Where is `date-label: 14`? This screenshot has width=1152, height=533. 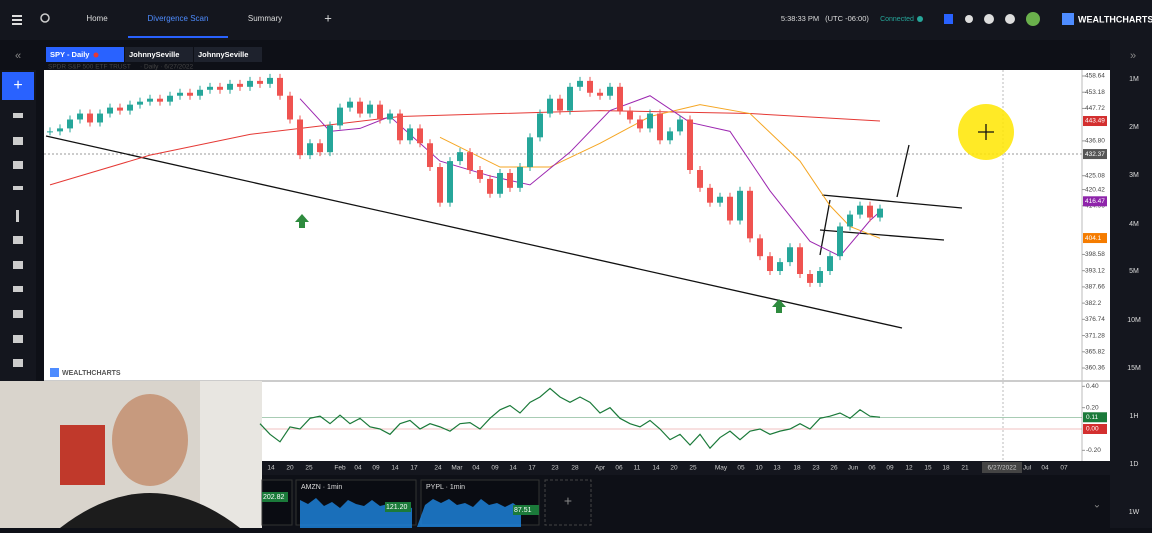 date-label: 14 is located at coordinates (513, 468).